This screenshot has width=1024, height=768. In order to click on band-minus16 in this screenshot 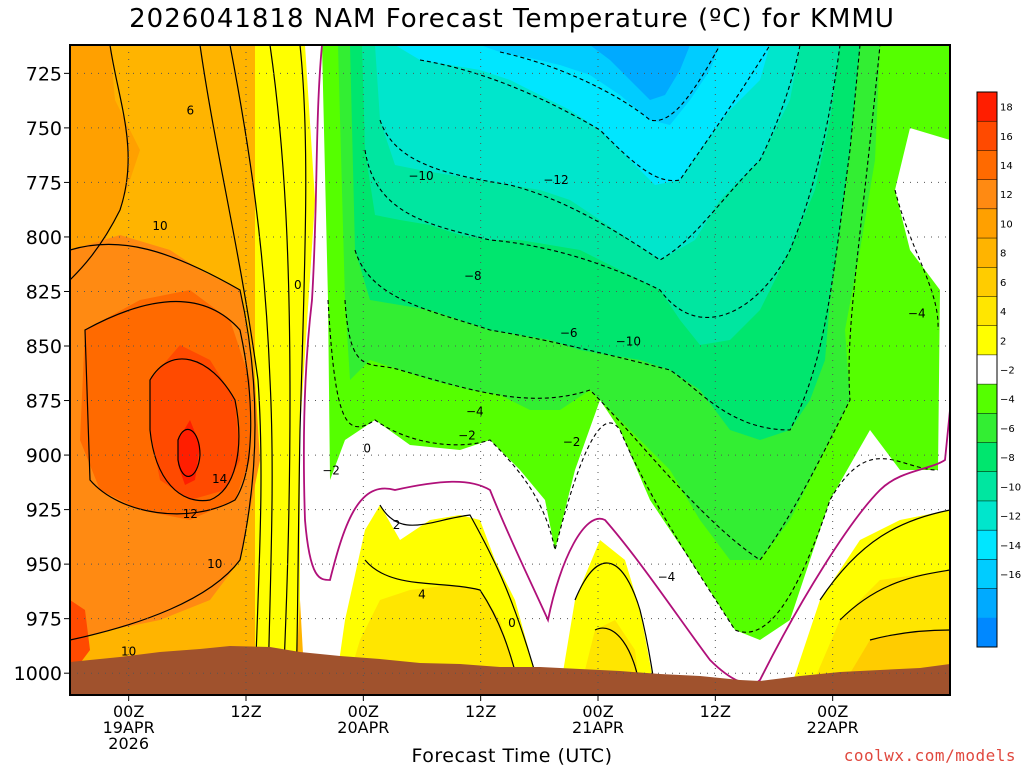, I will do `click(640, 72)`.